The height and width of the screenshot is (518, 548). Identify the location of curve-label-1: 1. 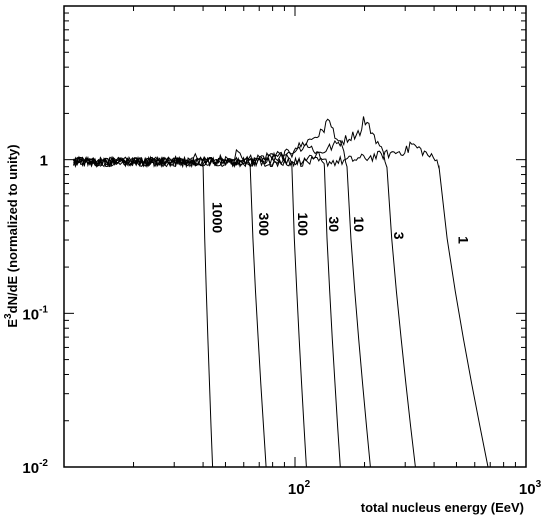
(463, 240).